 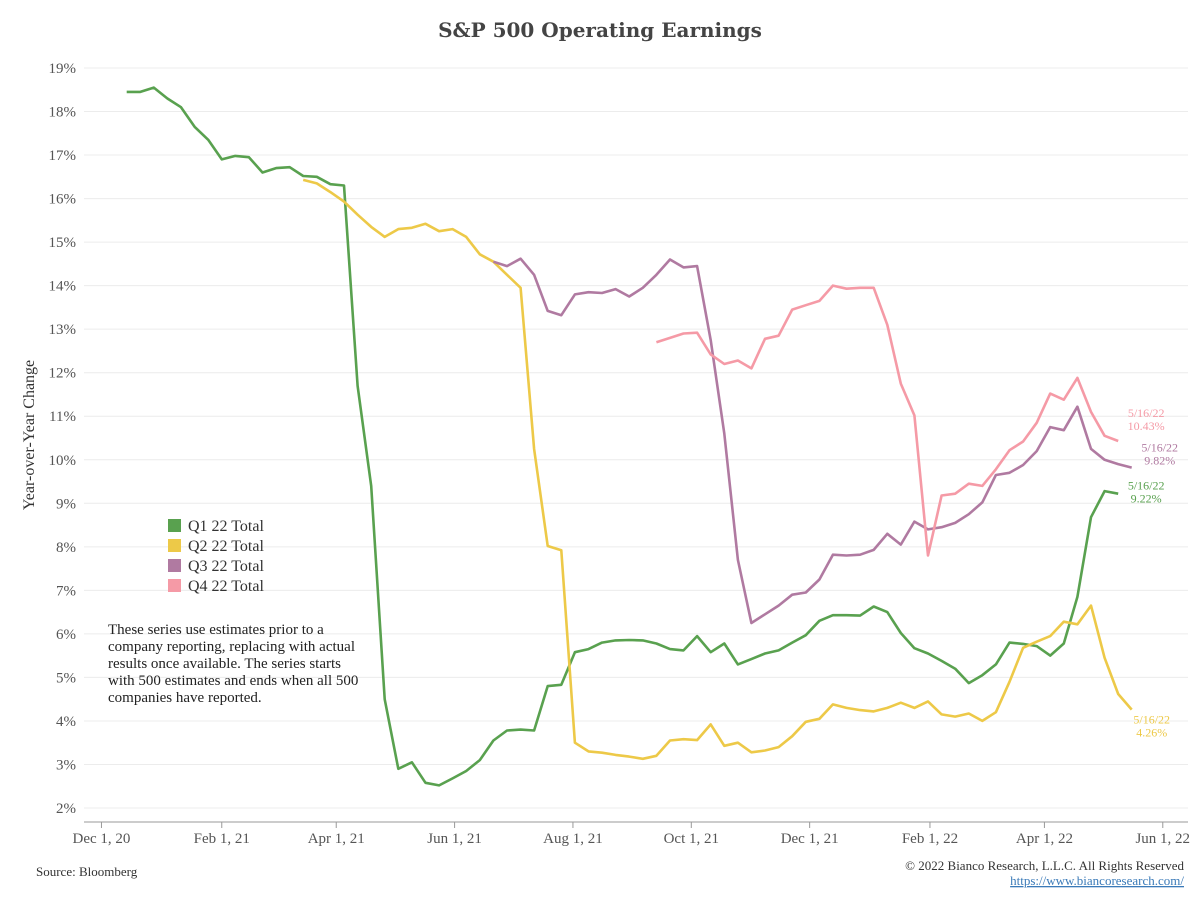 I want to click on y-tick-label: 10%, so click(x=63, y=461).